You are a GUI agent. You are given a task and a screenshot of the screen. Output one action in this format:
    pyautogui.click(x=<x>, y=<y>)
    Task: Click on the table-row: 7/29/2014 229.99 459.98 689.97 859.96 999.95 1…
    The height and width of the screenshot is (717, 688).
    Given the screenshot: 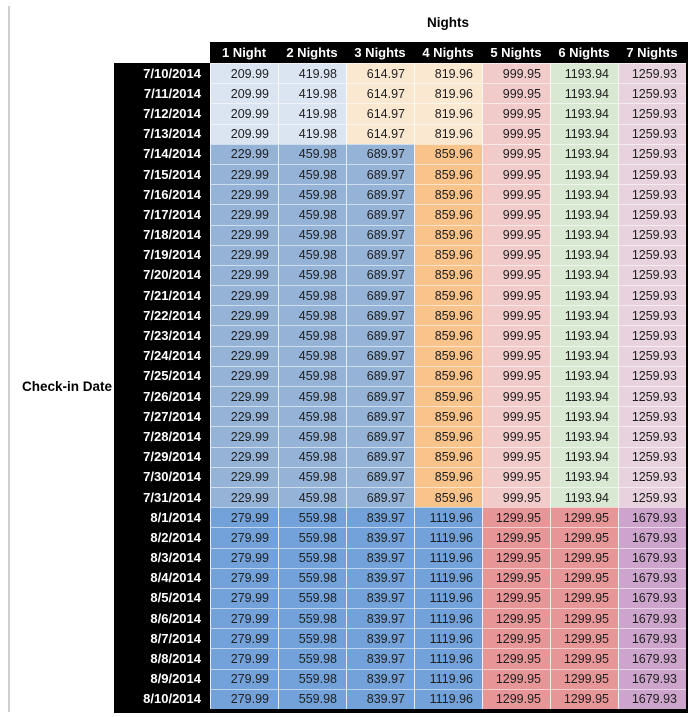 What is the action you would take?
    pyautogui.click(x=400, y=456)
    